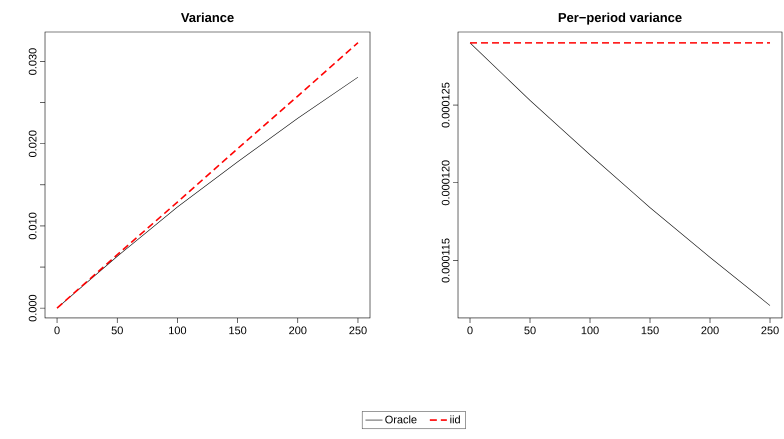 The height and width of the screenshot is (439, 784). I want to click on chart-title: Variance, so click(207, 17).